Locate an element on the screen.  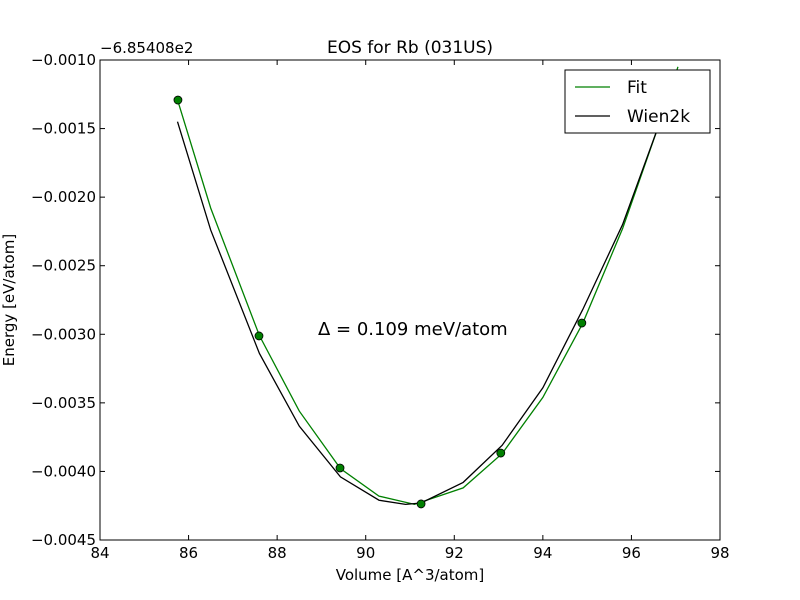
legend-label: Wien2k is located at coordinates (658, 117).